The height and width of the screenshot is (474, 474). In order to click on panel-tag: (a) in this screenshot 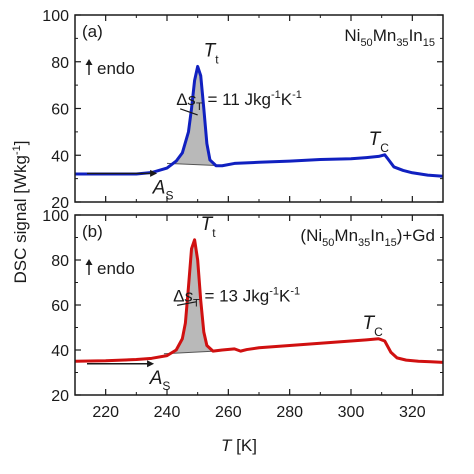, I will do `click(92, 31)`.